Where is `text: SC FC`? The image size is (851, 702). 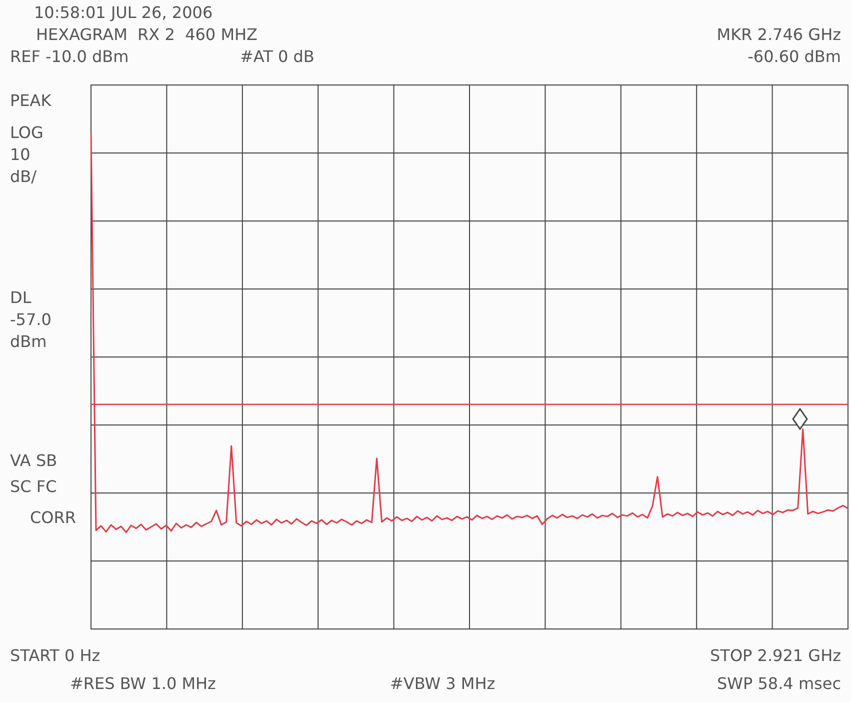
text: SC FC is located at coordinates (33, 486).